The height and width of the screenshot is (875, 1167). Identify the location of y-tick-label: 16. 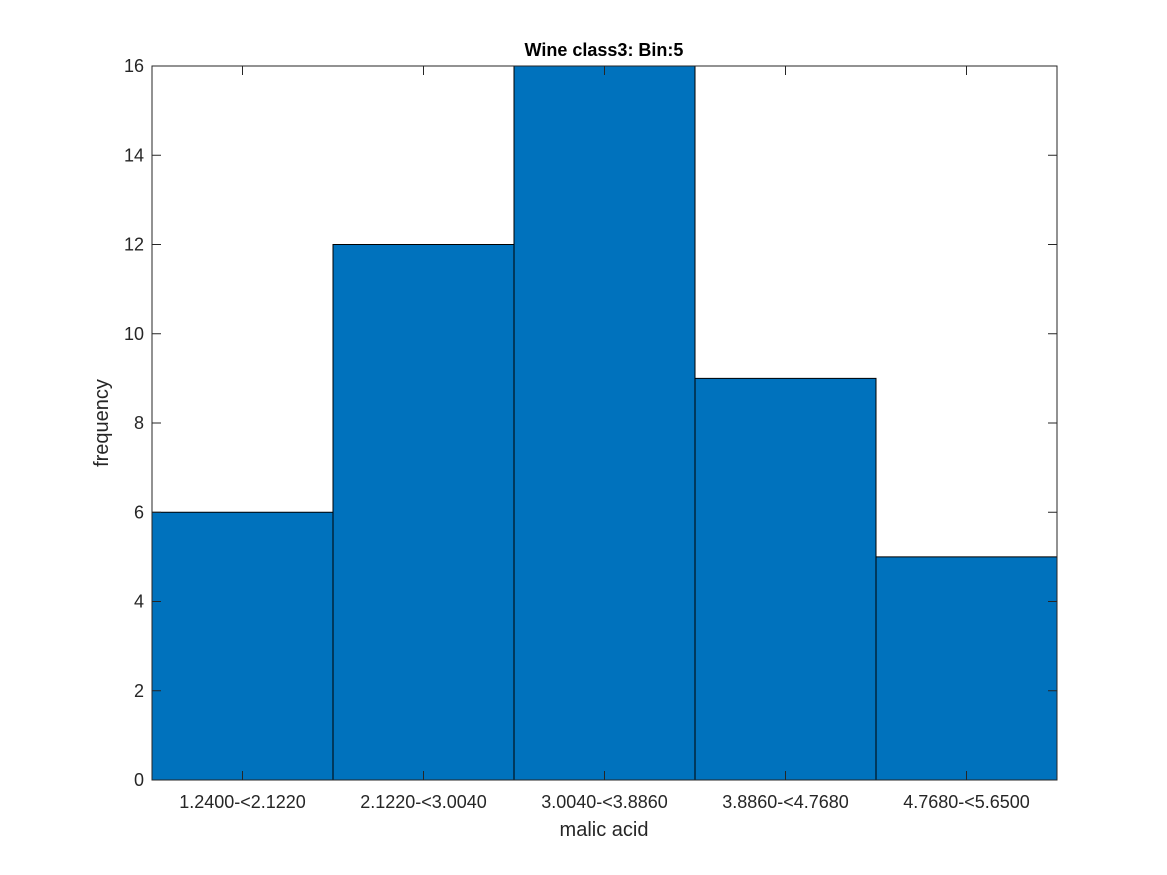
(134, 66).